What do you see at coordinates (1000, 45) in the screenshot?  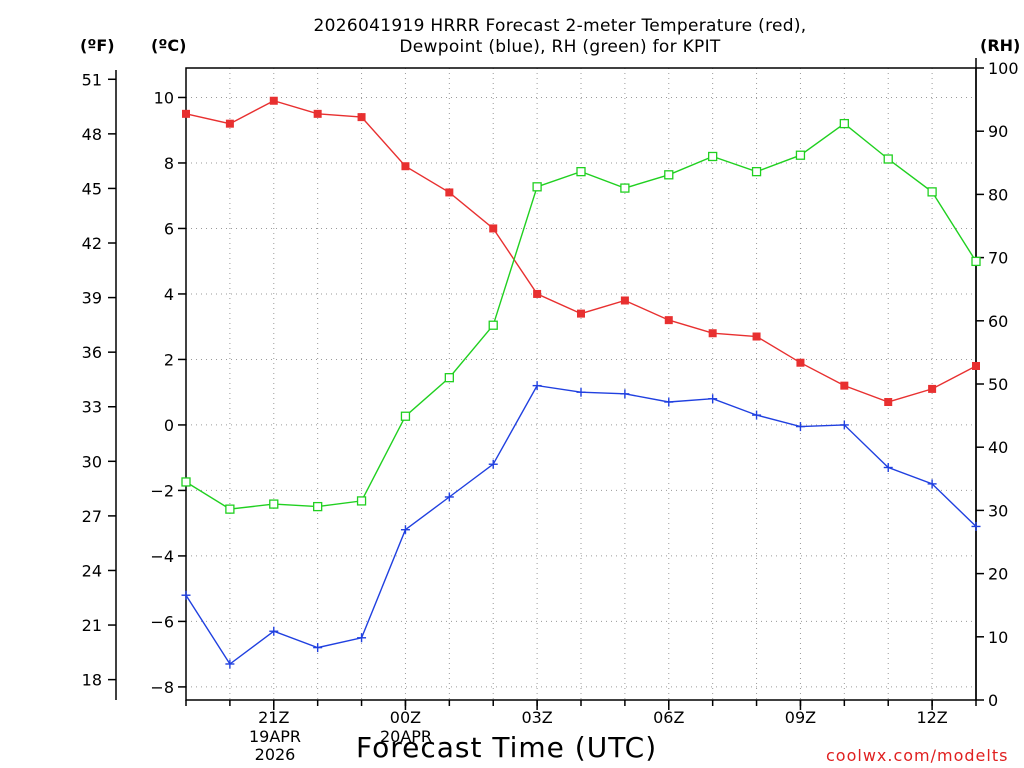 I see `rh-unit-label: (RH)` at bounding box center [1000, 45].